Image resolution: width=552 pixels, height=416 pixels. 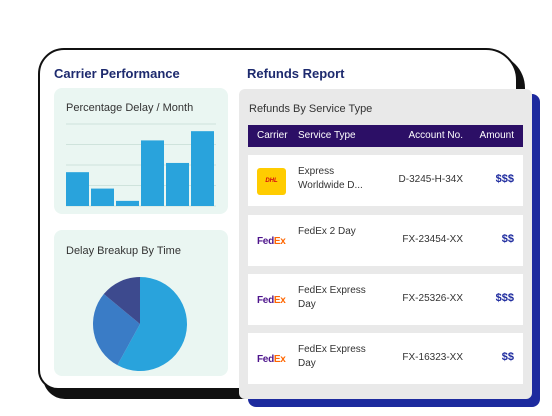 What do you see at coordinates (385, 136) in the screenshot?
I see `refunds-table-header: Carrier Service Type Account No. Amount` at bounding box center [385, 136].